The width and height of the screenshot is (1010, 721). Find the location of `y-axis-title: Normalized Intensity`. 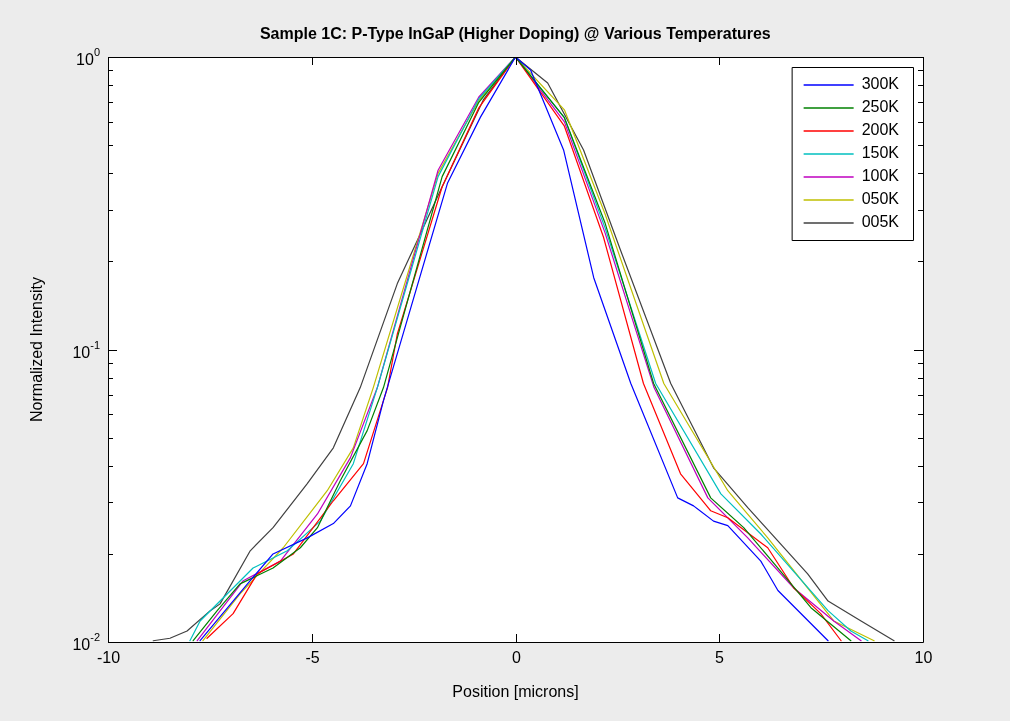

y-axis-title: Normalized Intensity is located at coordinates (36, 349).